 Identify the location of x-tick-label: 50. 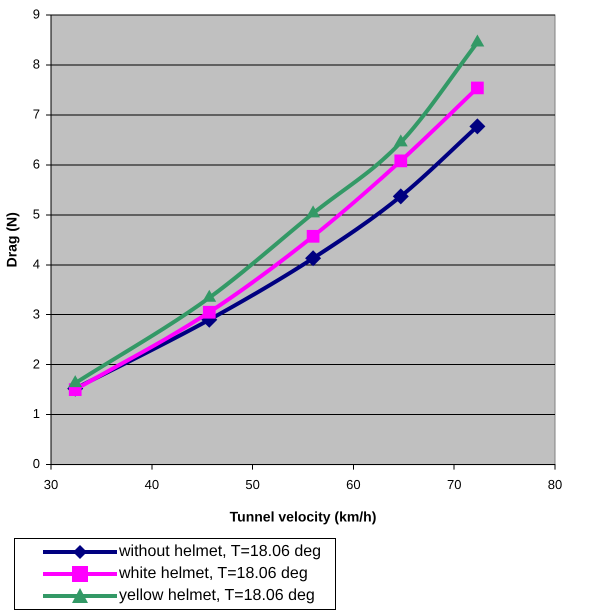
(252, 484).